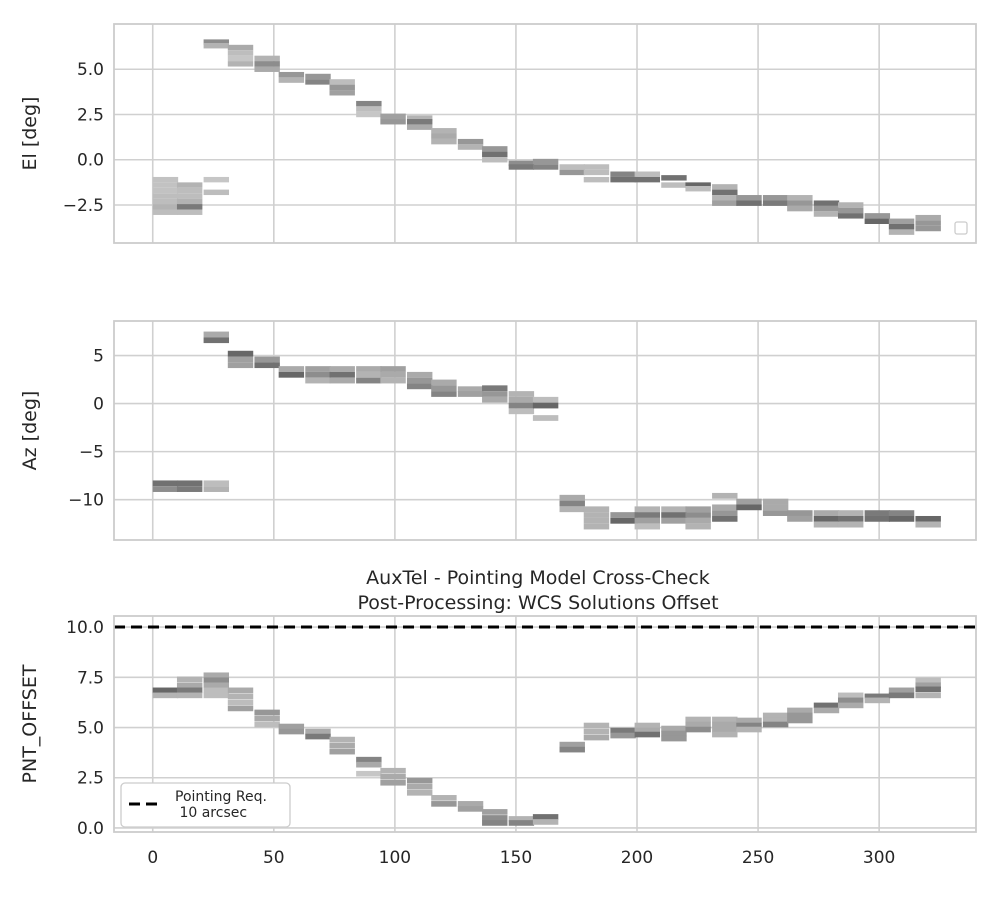  I want to click on x-tick-label: 250, so click(758, 858).